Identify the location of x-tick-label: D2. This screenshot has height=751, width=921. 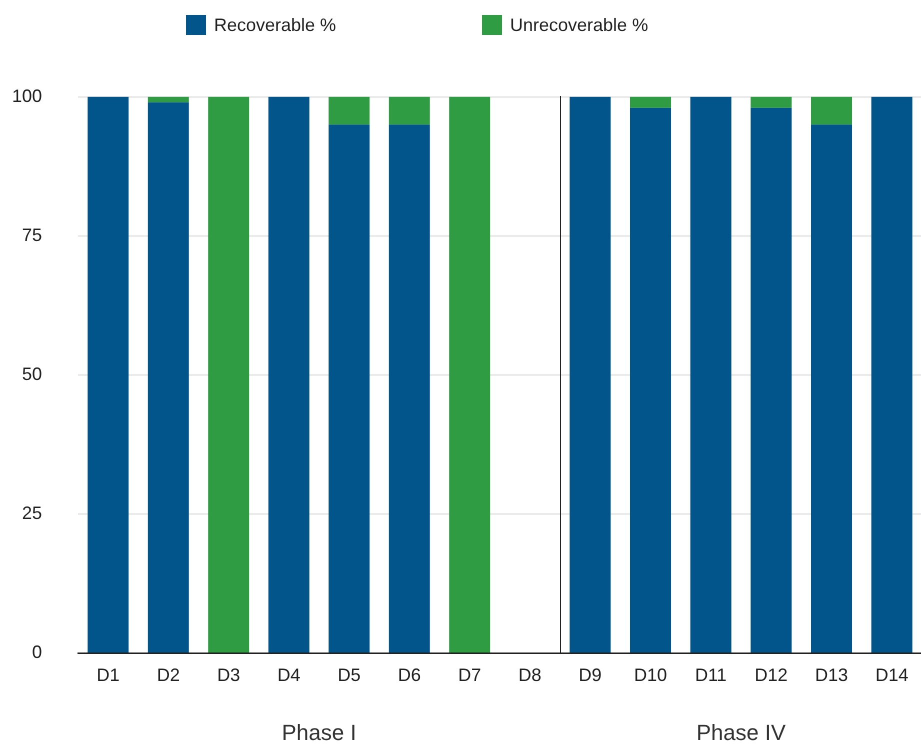
(168, 674).